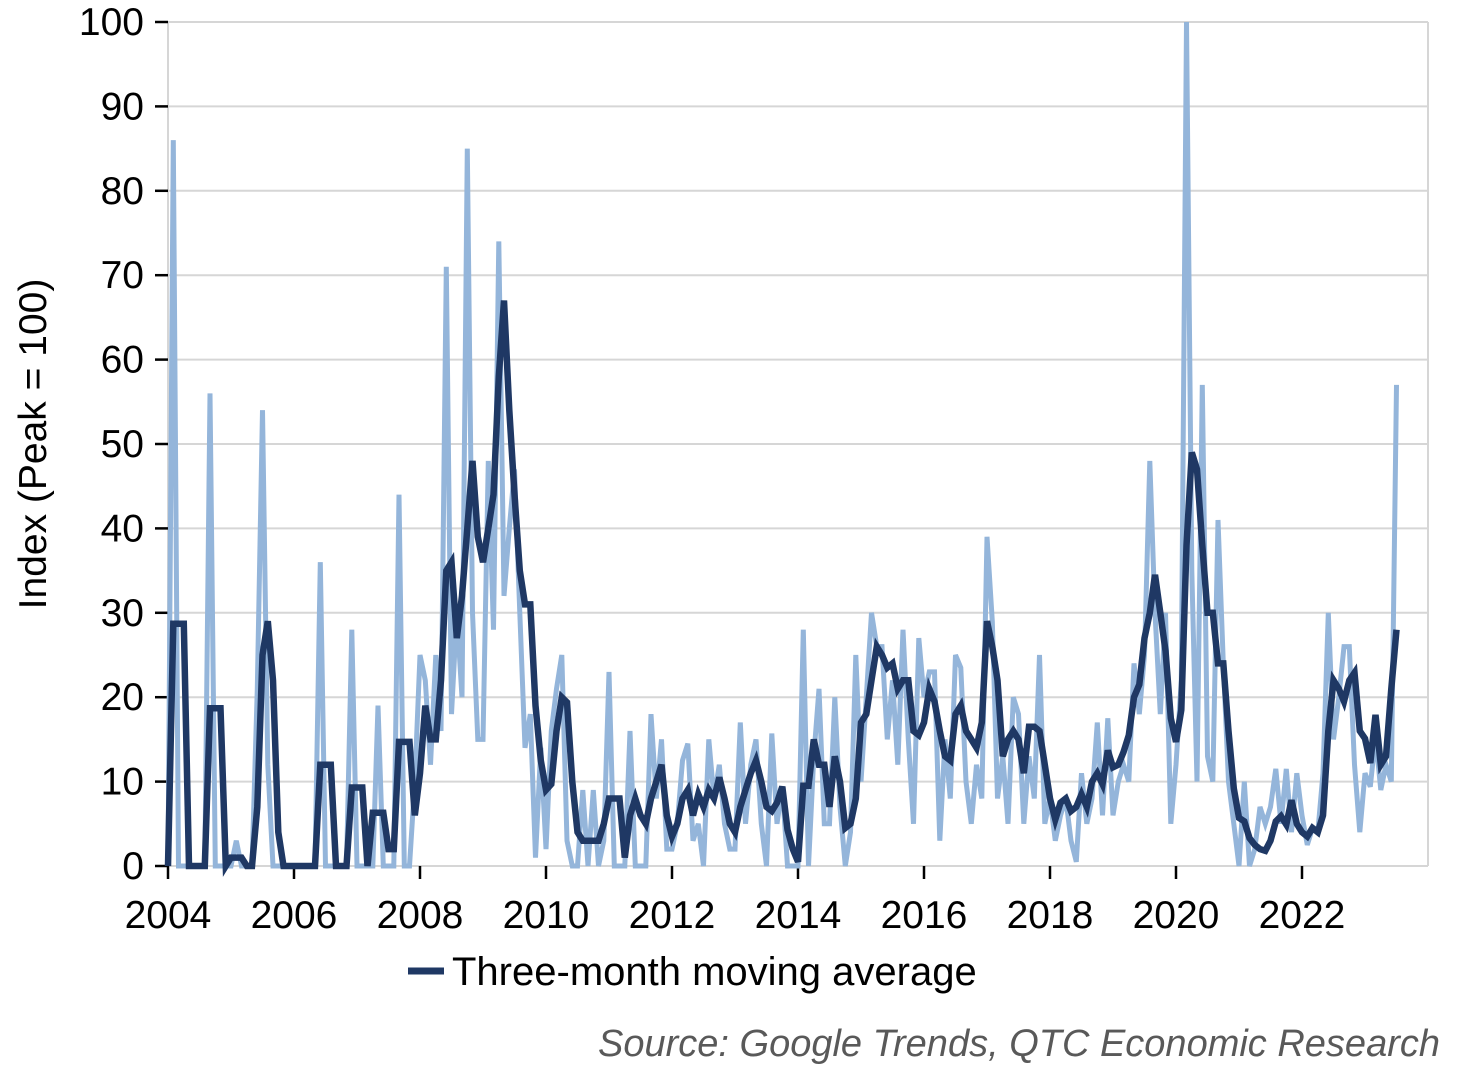  What do you see at coordinates (420, 915) in the screenshot?
I see `x-tick-label: 2008` at bounding box center [420, 915].